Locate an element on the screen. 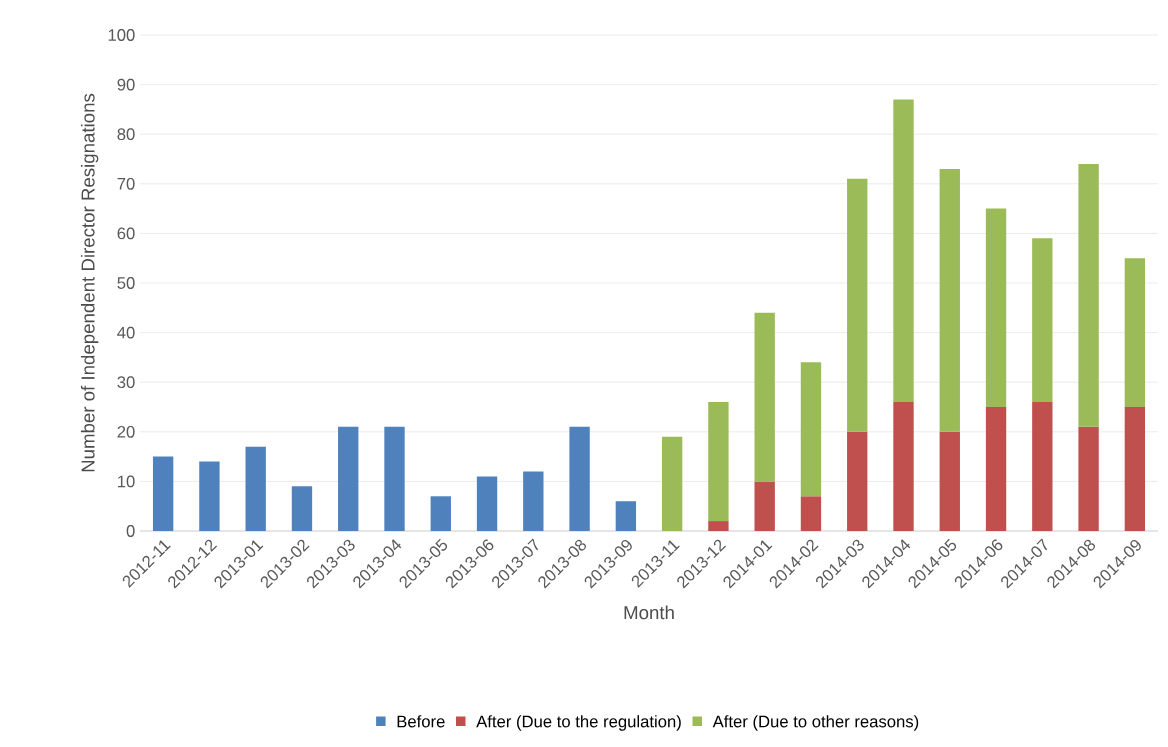 This screenshot has width=1168, height=747. y-tick-label: 40 is located at coordinates (126, 332).